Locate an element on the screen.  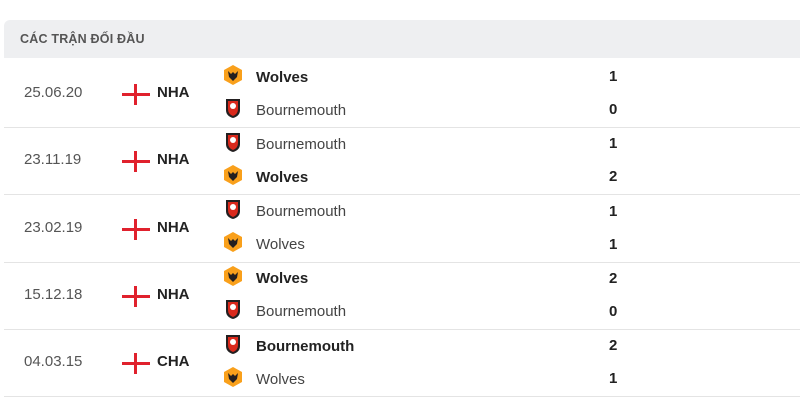
match-date: 15.12.18 is located at coordinates (53, 294).